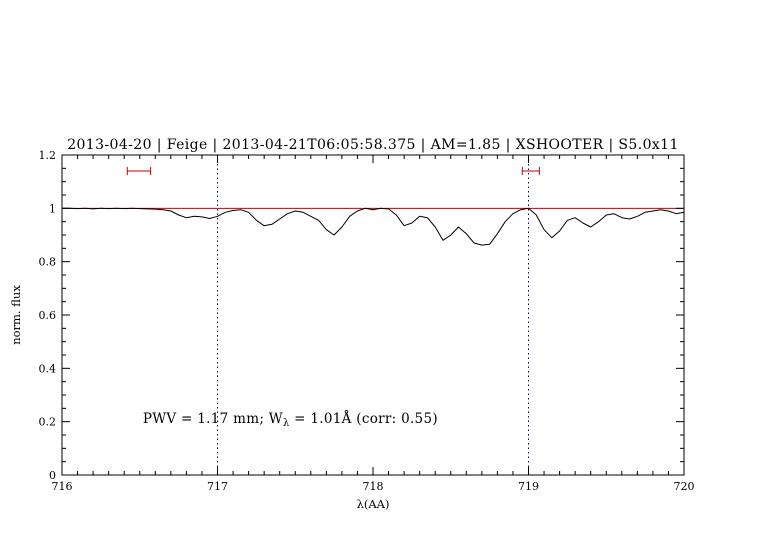  What do you see at coordinates (52, 475) in the screenshot?
I see `y-tick-label: 0` at bounding box center [52, 475].